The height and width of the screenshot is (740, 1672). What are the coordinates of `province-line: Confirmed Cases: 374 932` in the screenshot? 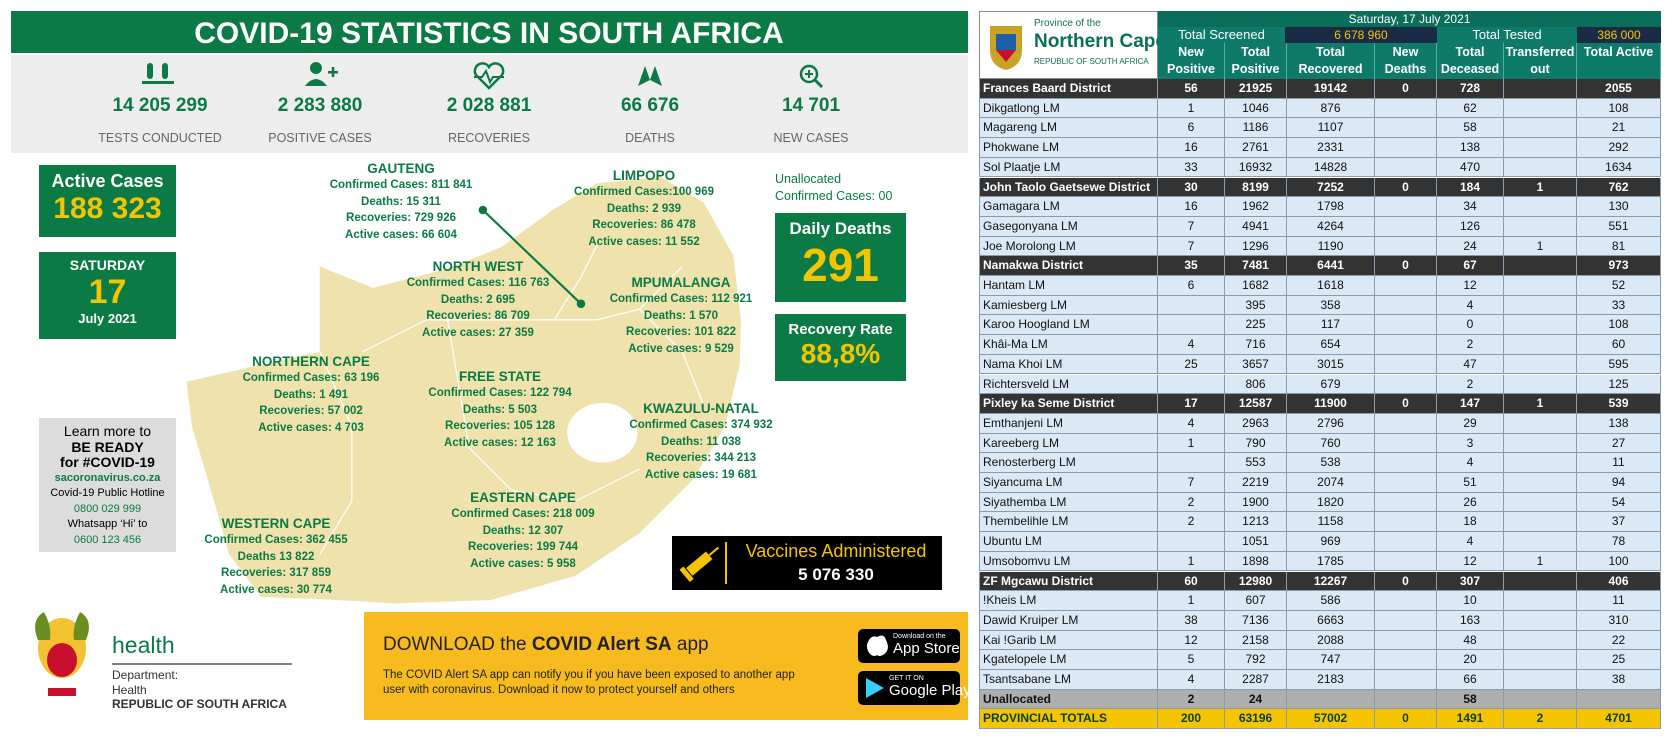 It's located at (701, 425).